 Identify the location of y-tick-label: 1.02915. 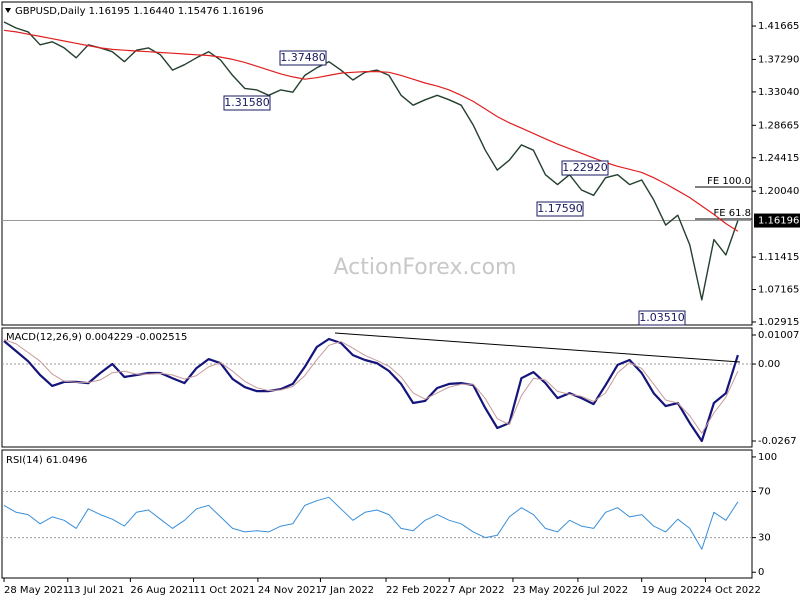
(778, 322).